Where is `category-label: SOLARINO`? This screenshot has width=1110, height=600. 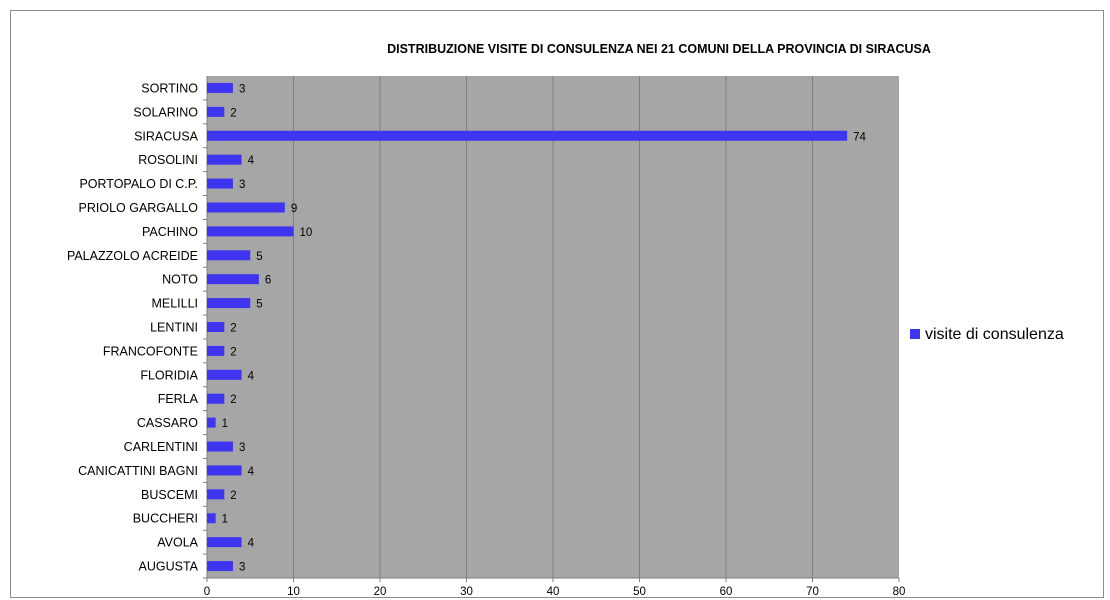 category-label: SOLARINO is located at coordinates (165, 112).